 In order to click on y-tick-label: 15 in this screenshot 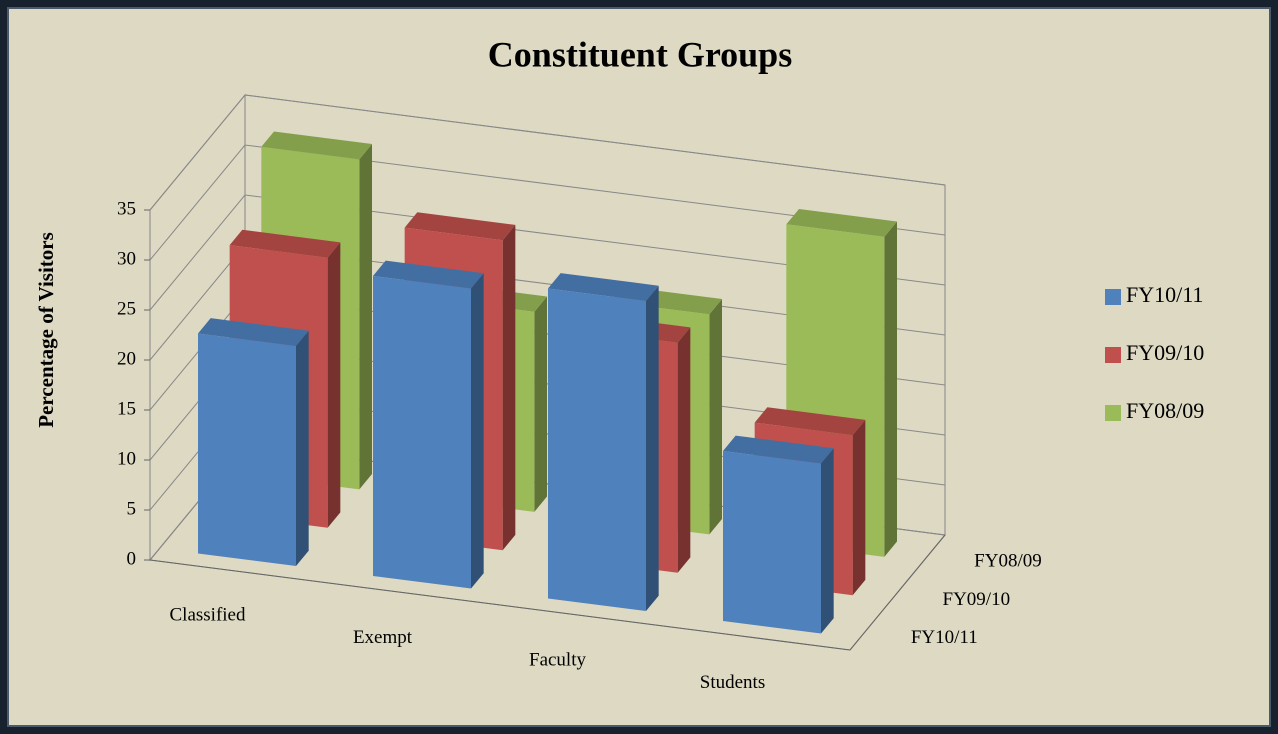, I will do `click(126, 408)`.